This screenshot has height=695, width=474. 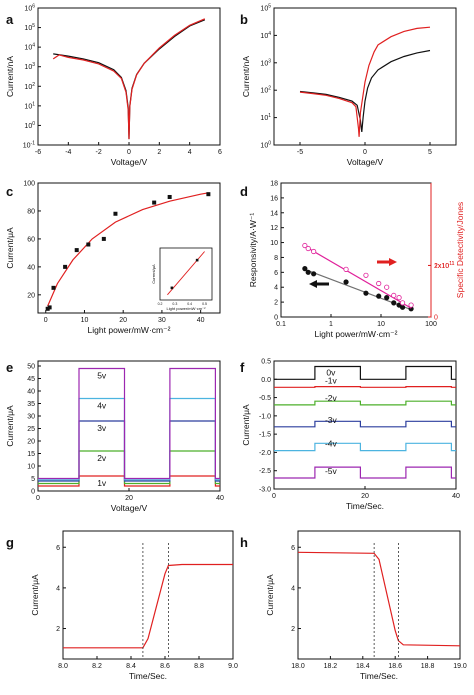 What do you see at coordinates (204, 304) in the screenshot?
I see `inset-x-tick-label: 0.5` at bounding box center [204, 304].